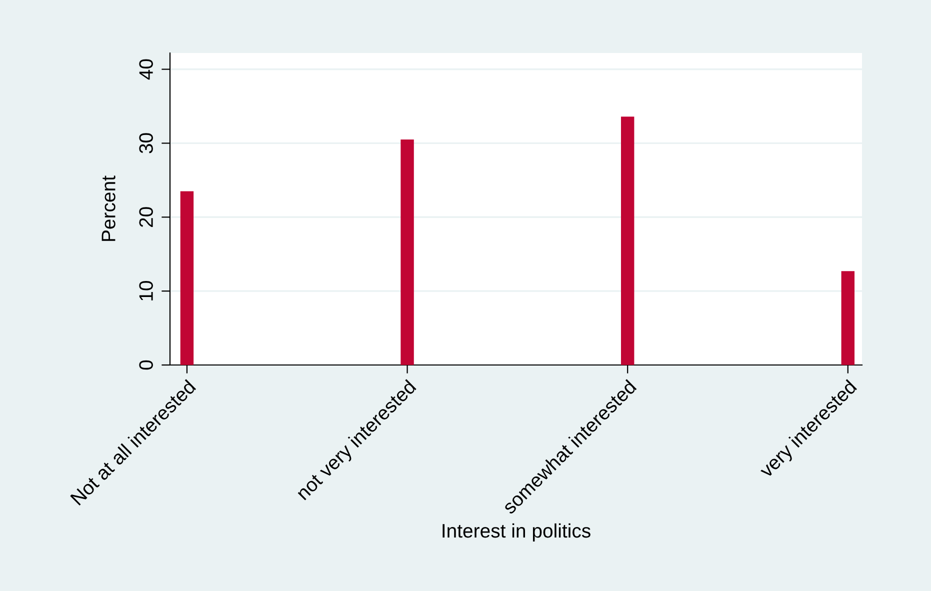  What do you see at coordinates (146, 365) in the screenshot?
I see `y-tick-label: 0` at bounding box center [146, 365].